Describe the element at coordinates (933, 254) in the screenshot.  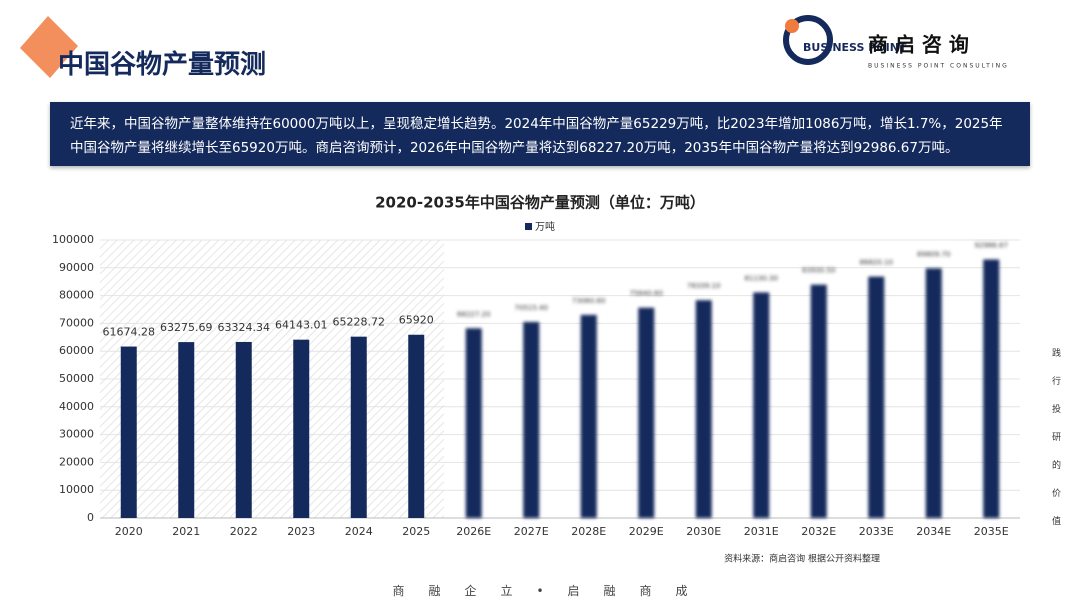
I see `data-label: 89809.70` at that location.